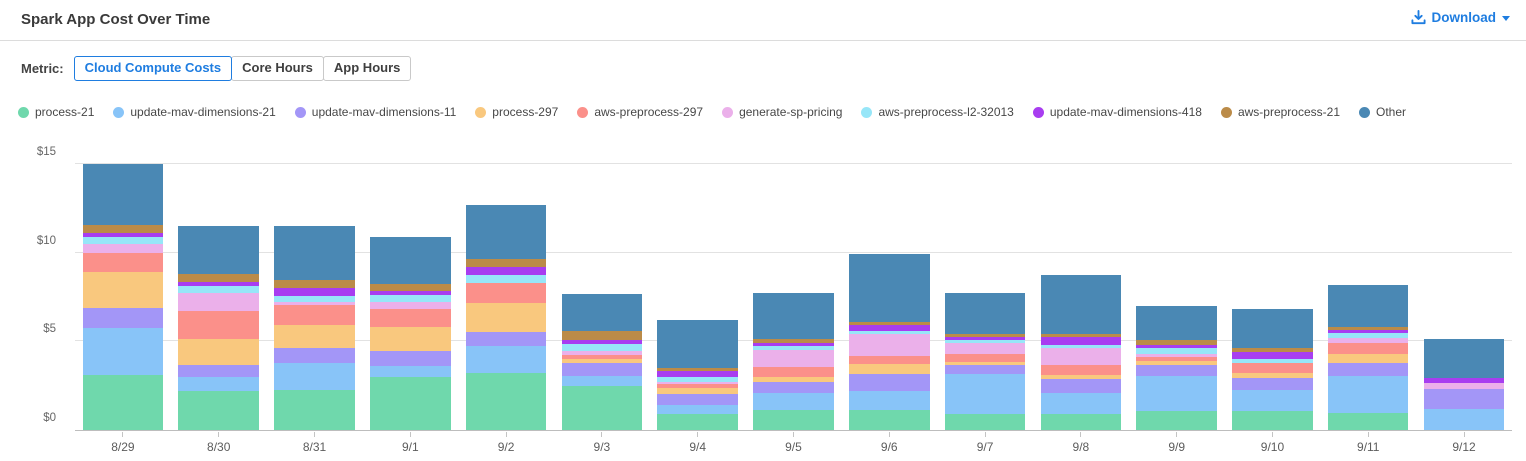 The image size is (1526, 461). I want to click on legend-item-other: Other, so click(1382, 112).